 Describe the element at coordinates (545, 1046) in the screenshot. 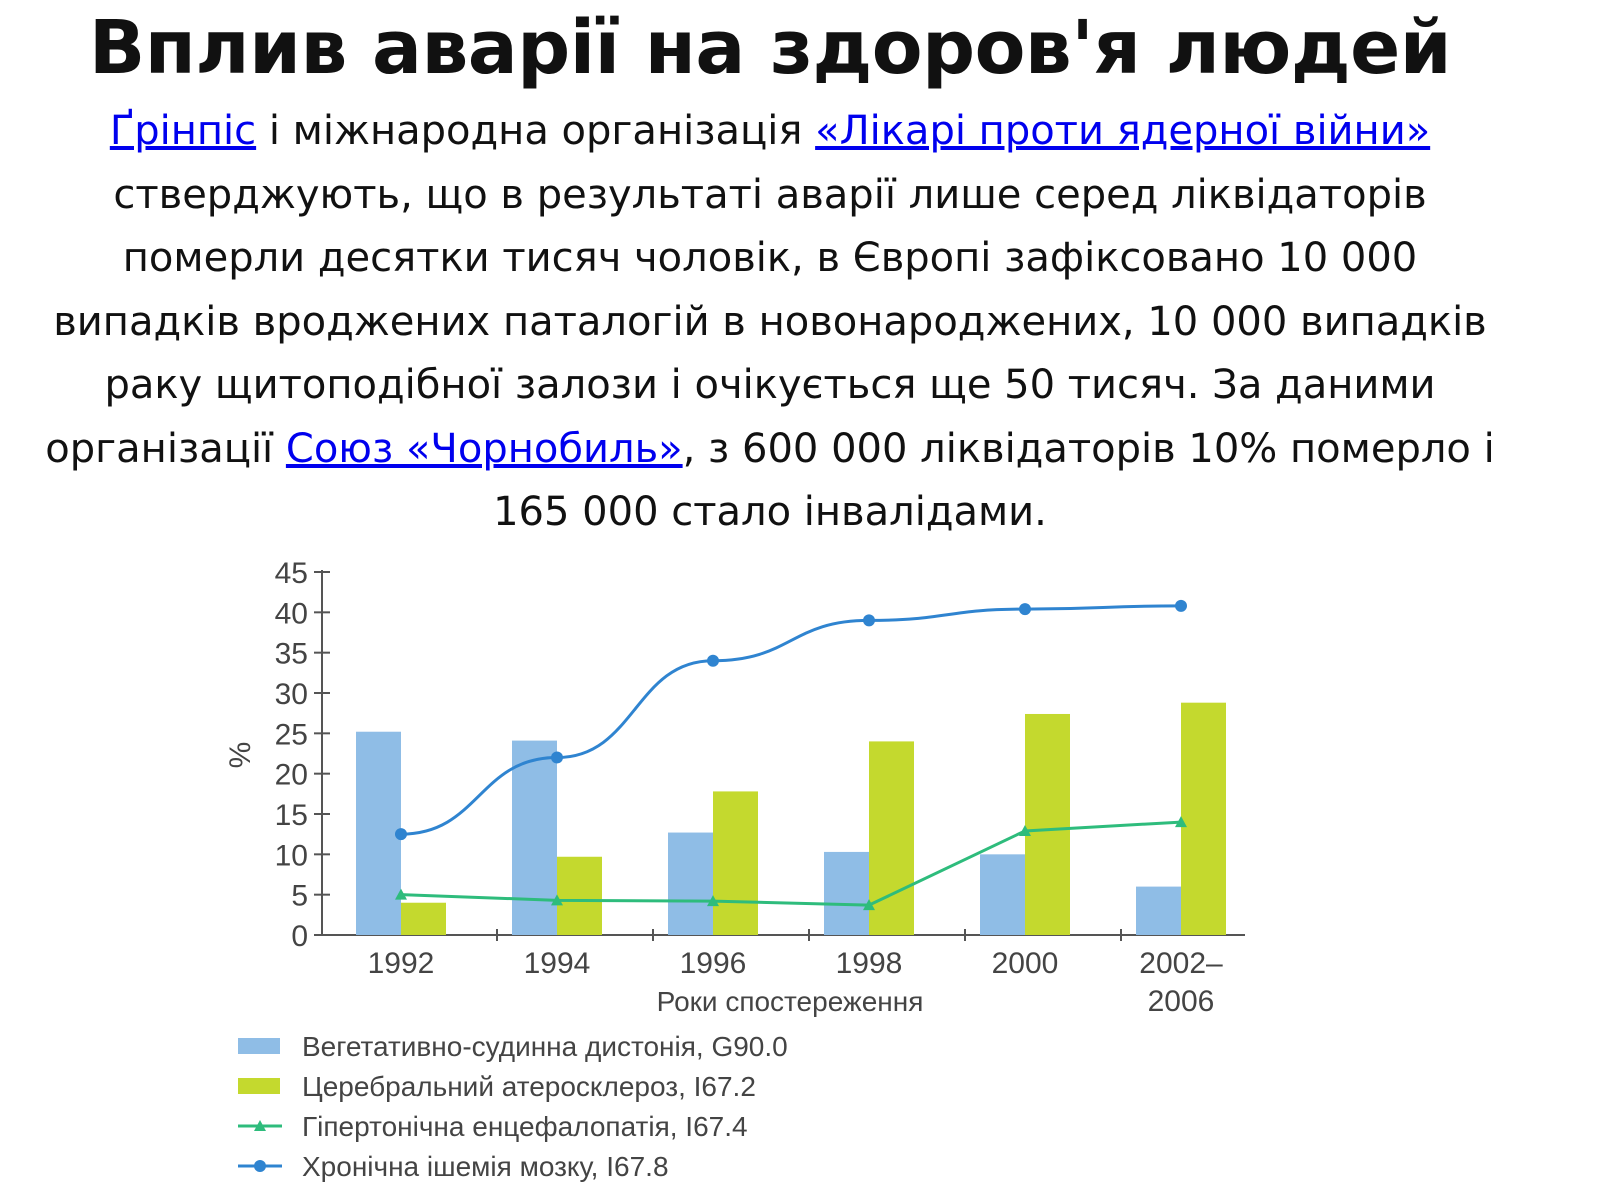

I see `legend-label-1: Вегетативно-судинна дистонія, G90.0` at that location.